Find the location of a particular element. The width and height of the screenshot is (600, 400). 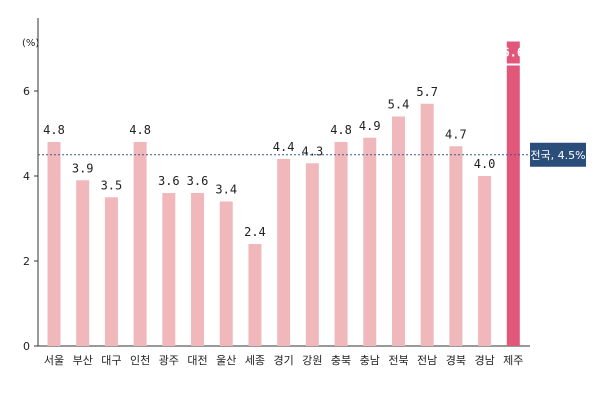

x-tick-label: 경북 is located at coordinates (456, 360).